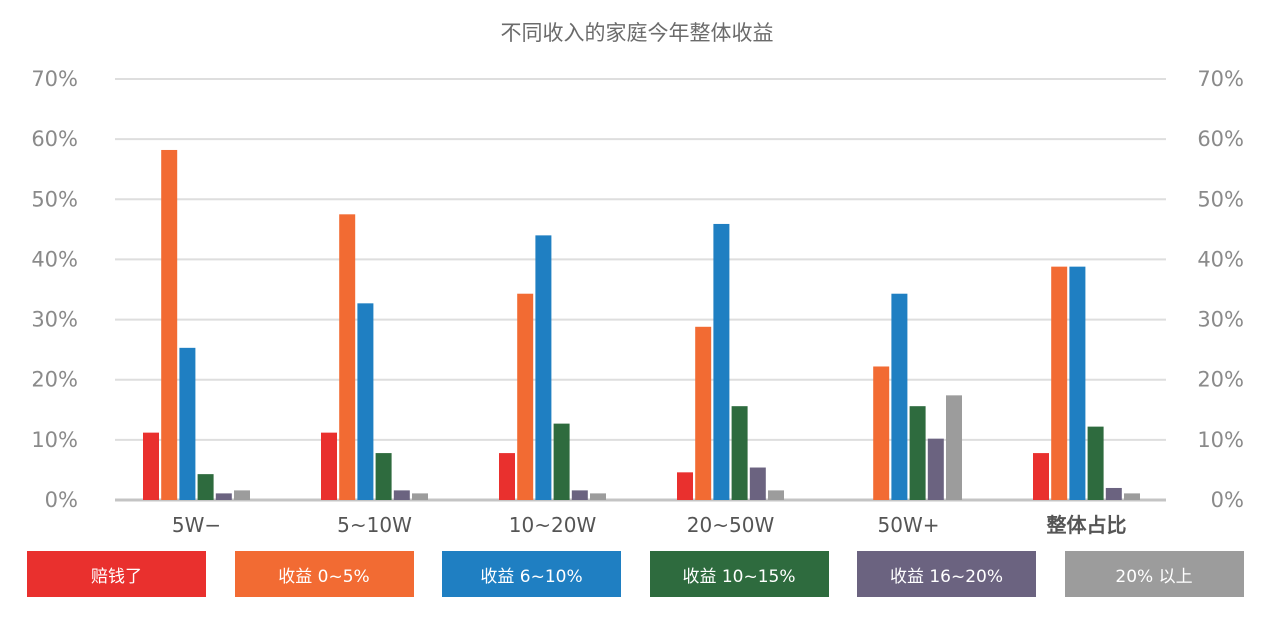 The width and height of the screenshot is (1266, 620). I want to click on chart-title: 不同收入的家庭今年整体收益, so click(637, 33).